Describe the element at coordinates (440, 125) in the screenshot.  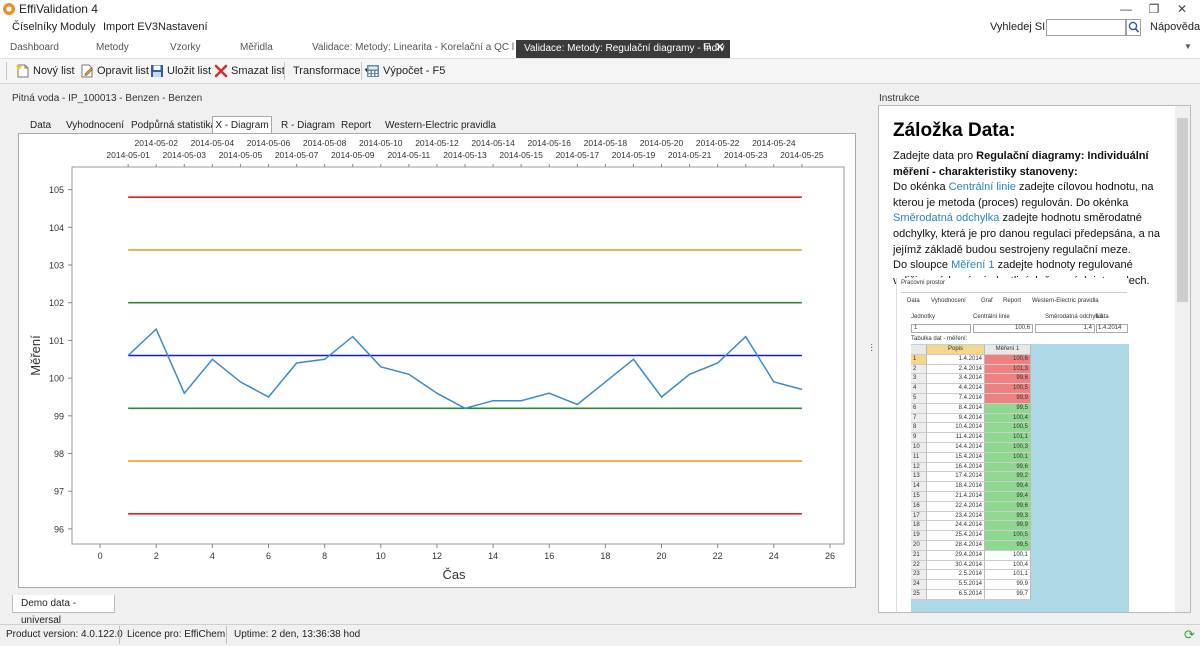
I see `subtab-western-electric: Western-Electric pravidla` at that location.